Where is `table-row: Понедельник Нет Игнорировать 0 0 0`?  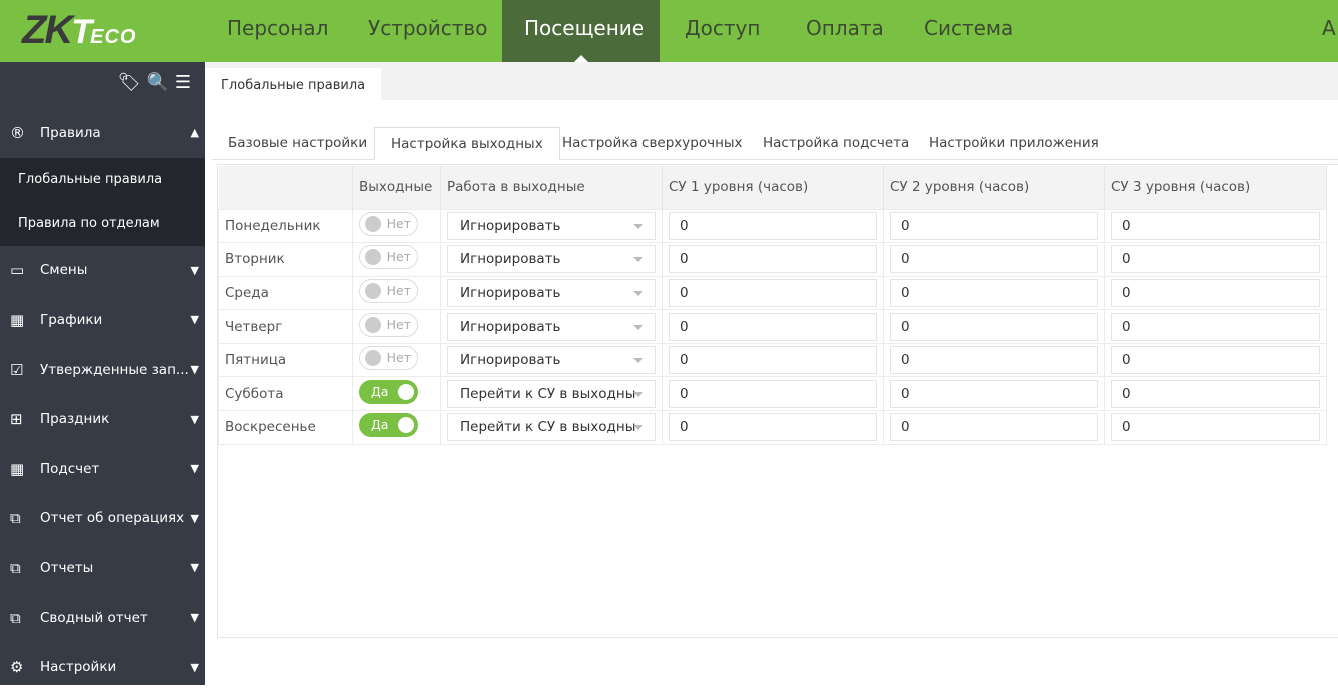 table-row: Понедельник Нет Игнорировать 0 0 0 is located at coordinates (772, 226).